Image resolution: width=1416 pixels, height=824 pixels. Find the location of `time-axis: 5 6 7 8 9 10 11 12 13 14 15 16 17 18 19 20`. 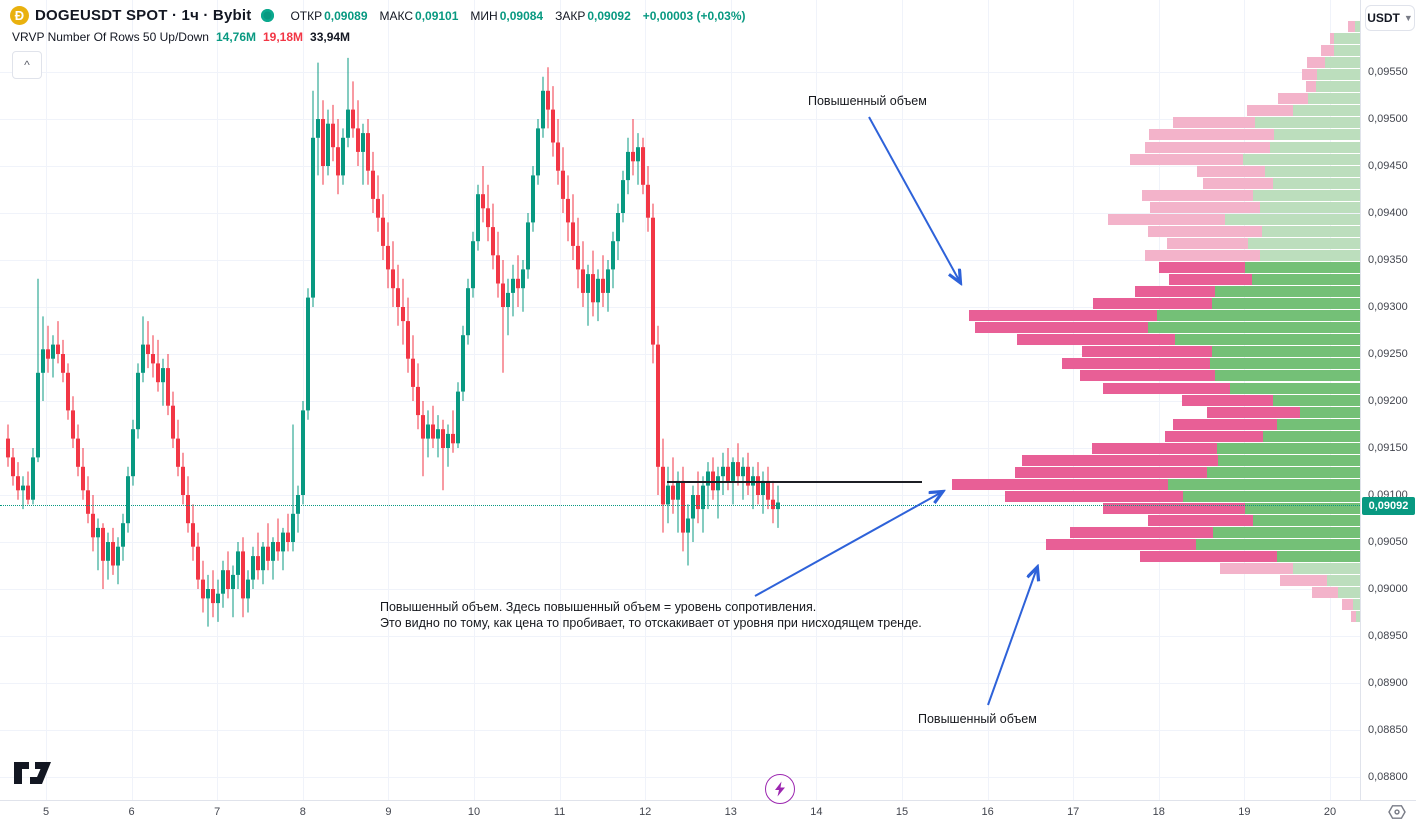

time-axis: 5 6 7 8 9 10 11 12 13 14 15 16 17 18 19 20 is located at coordinates (708, 812).